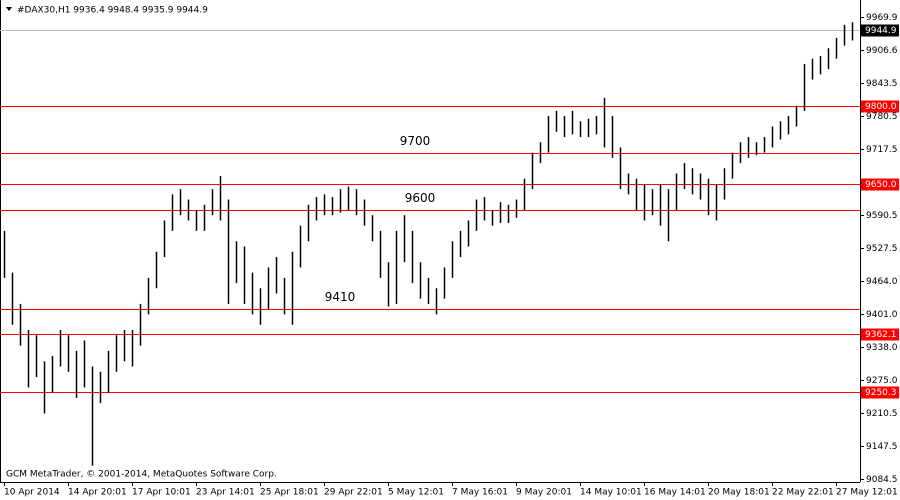 The width and height of the screenshot is (900, 500). What do you see at coordinates (867, 493) in the screenshot?
I see `x-tick-label: 27 May 12:01` at bounding box center [867, 493].